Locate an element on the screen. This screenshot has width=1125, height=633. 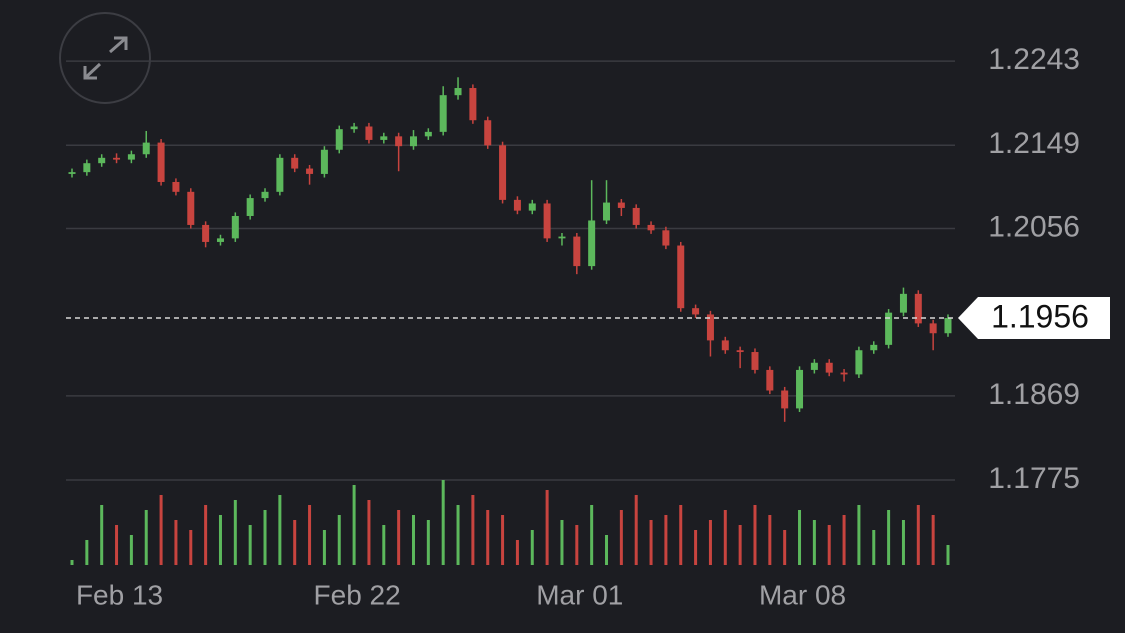
y-tick-label: 1.2056 is located at coordinates (1034, 226).